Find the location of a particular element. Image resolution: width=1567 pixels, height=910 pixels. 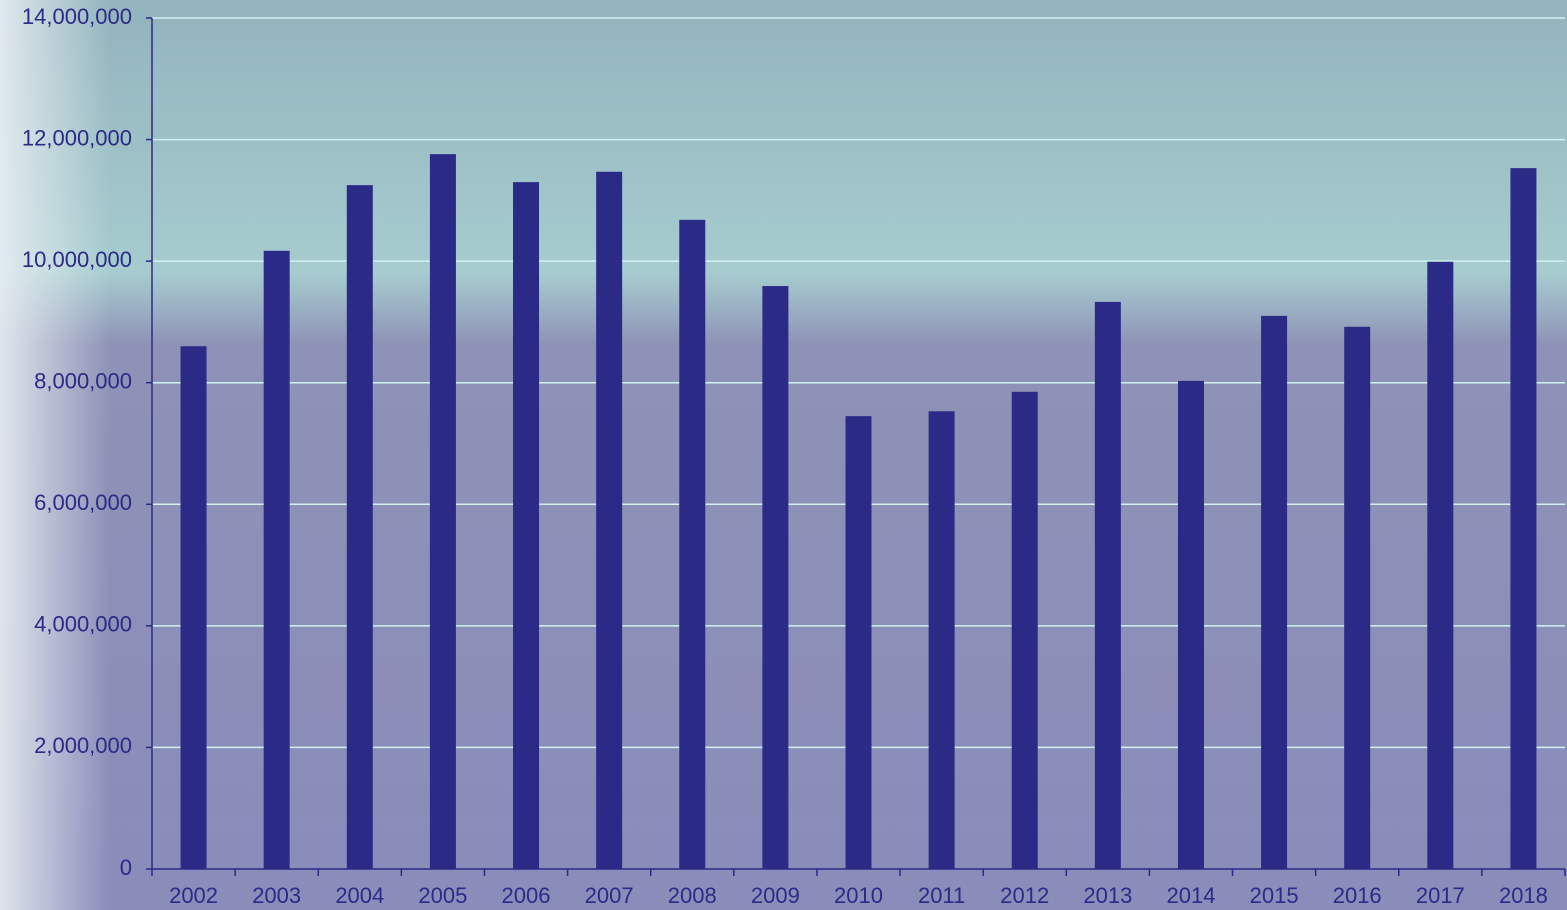

background-fade is located at coordinates (55, 455).